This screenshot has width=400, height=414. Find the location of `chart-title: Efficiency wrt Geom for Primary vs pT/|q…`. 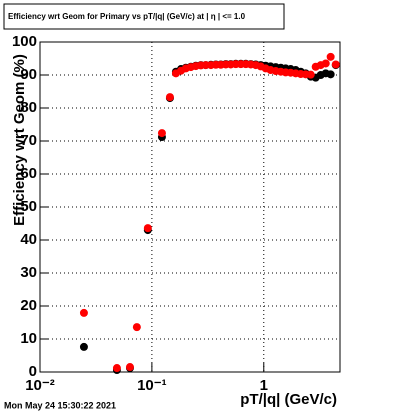

chart-title: Efficiency wrt Geom for Primary vs pT/|q… is located at coordinates (127, 16).